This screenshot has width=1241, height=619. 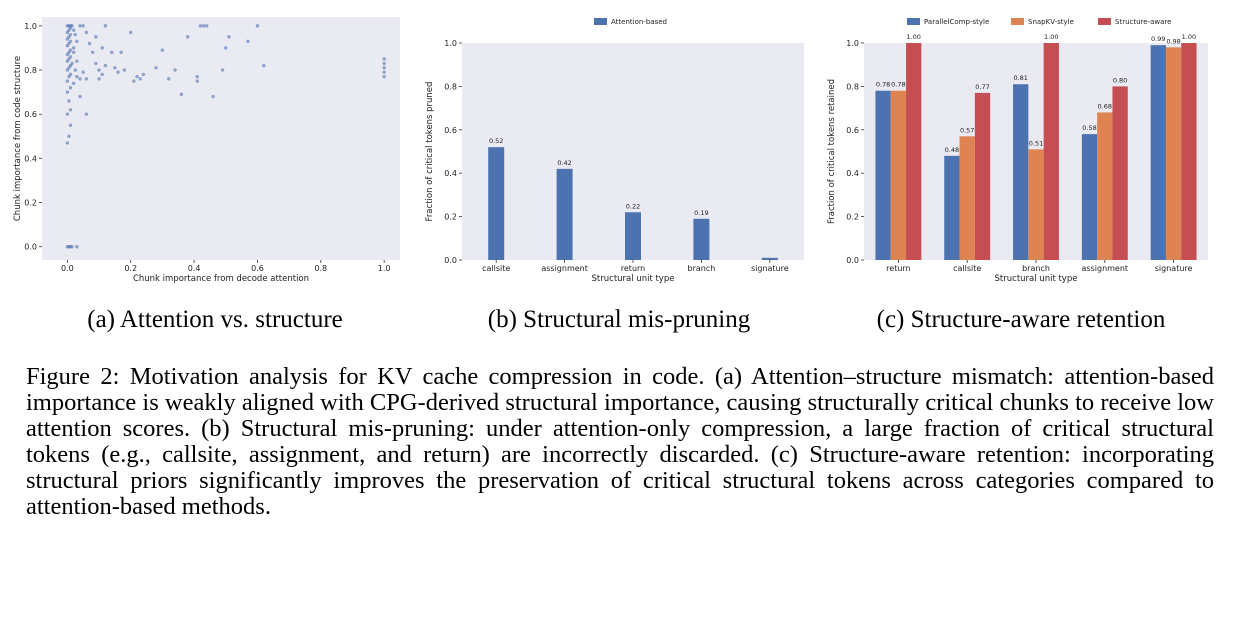 What do you see at coordinates (257, 268) in the screenshot?
I see `x-tick-label: 0.6` at bounding box center [257, 268].